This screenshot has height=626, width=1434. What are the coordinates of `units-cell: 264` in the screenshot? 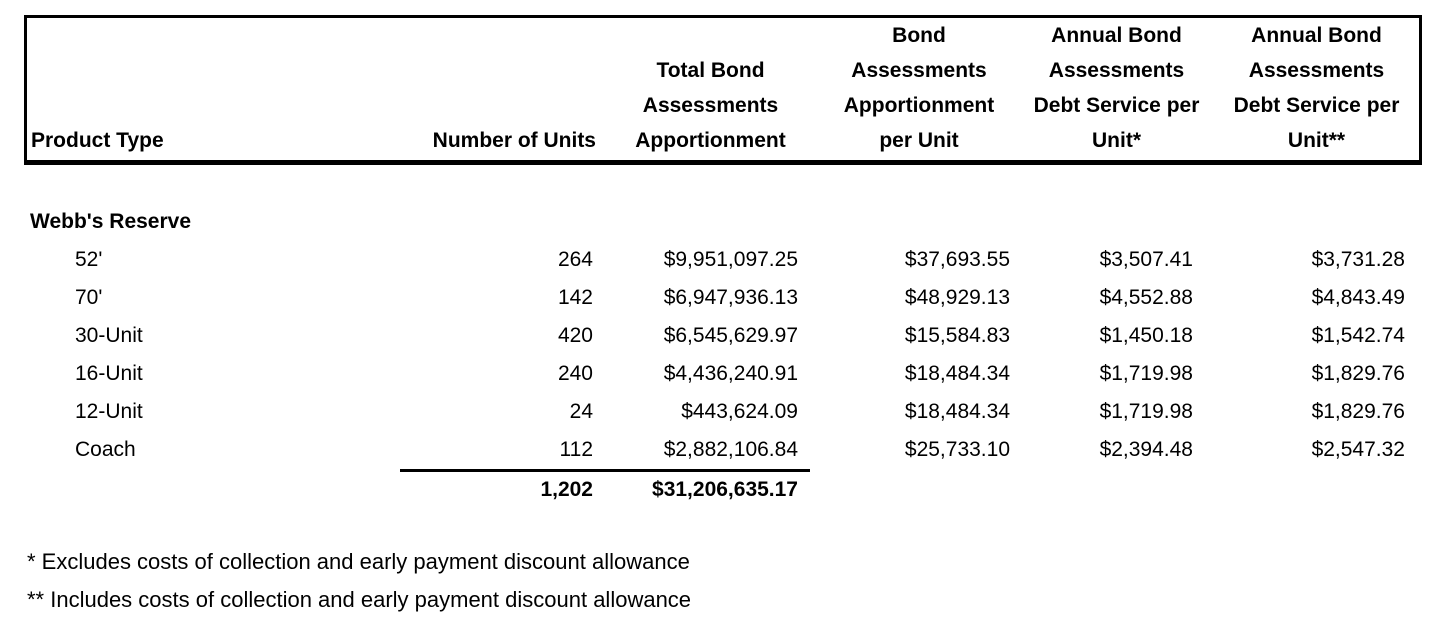 It's located at (575, 259).